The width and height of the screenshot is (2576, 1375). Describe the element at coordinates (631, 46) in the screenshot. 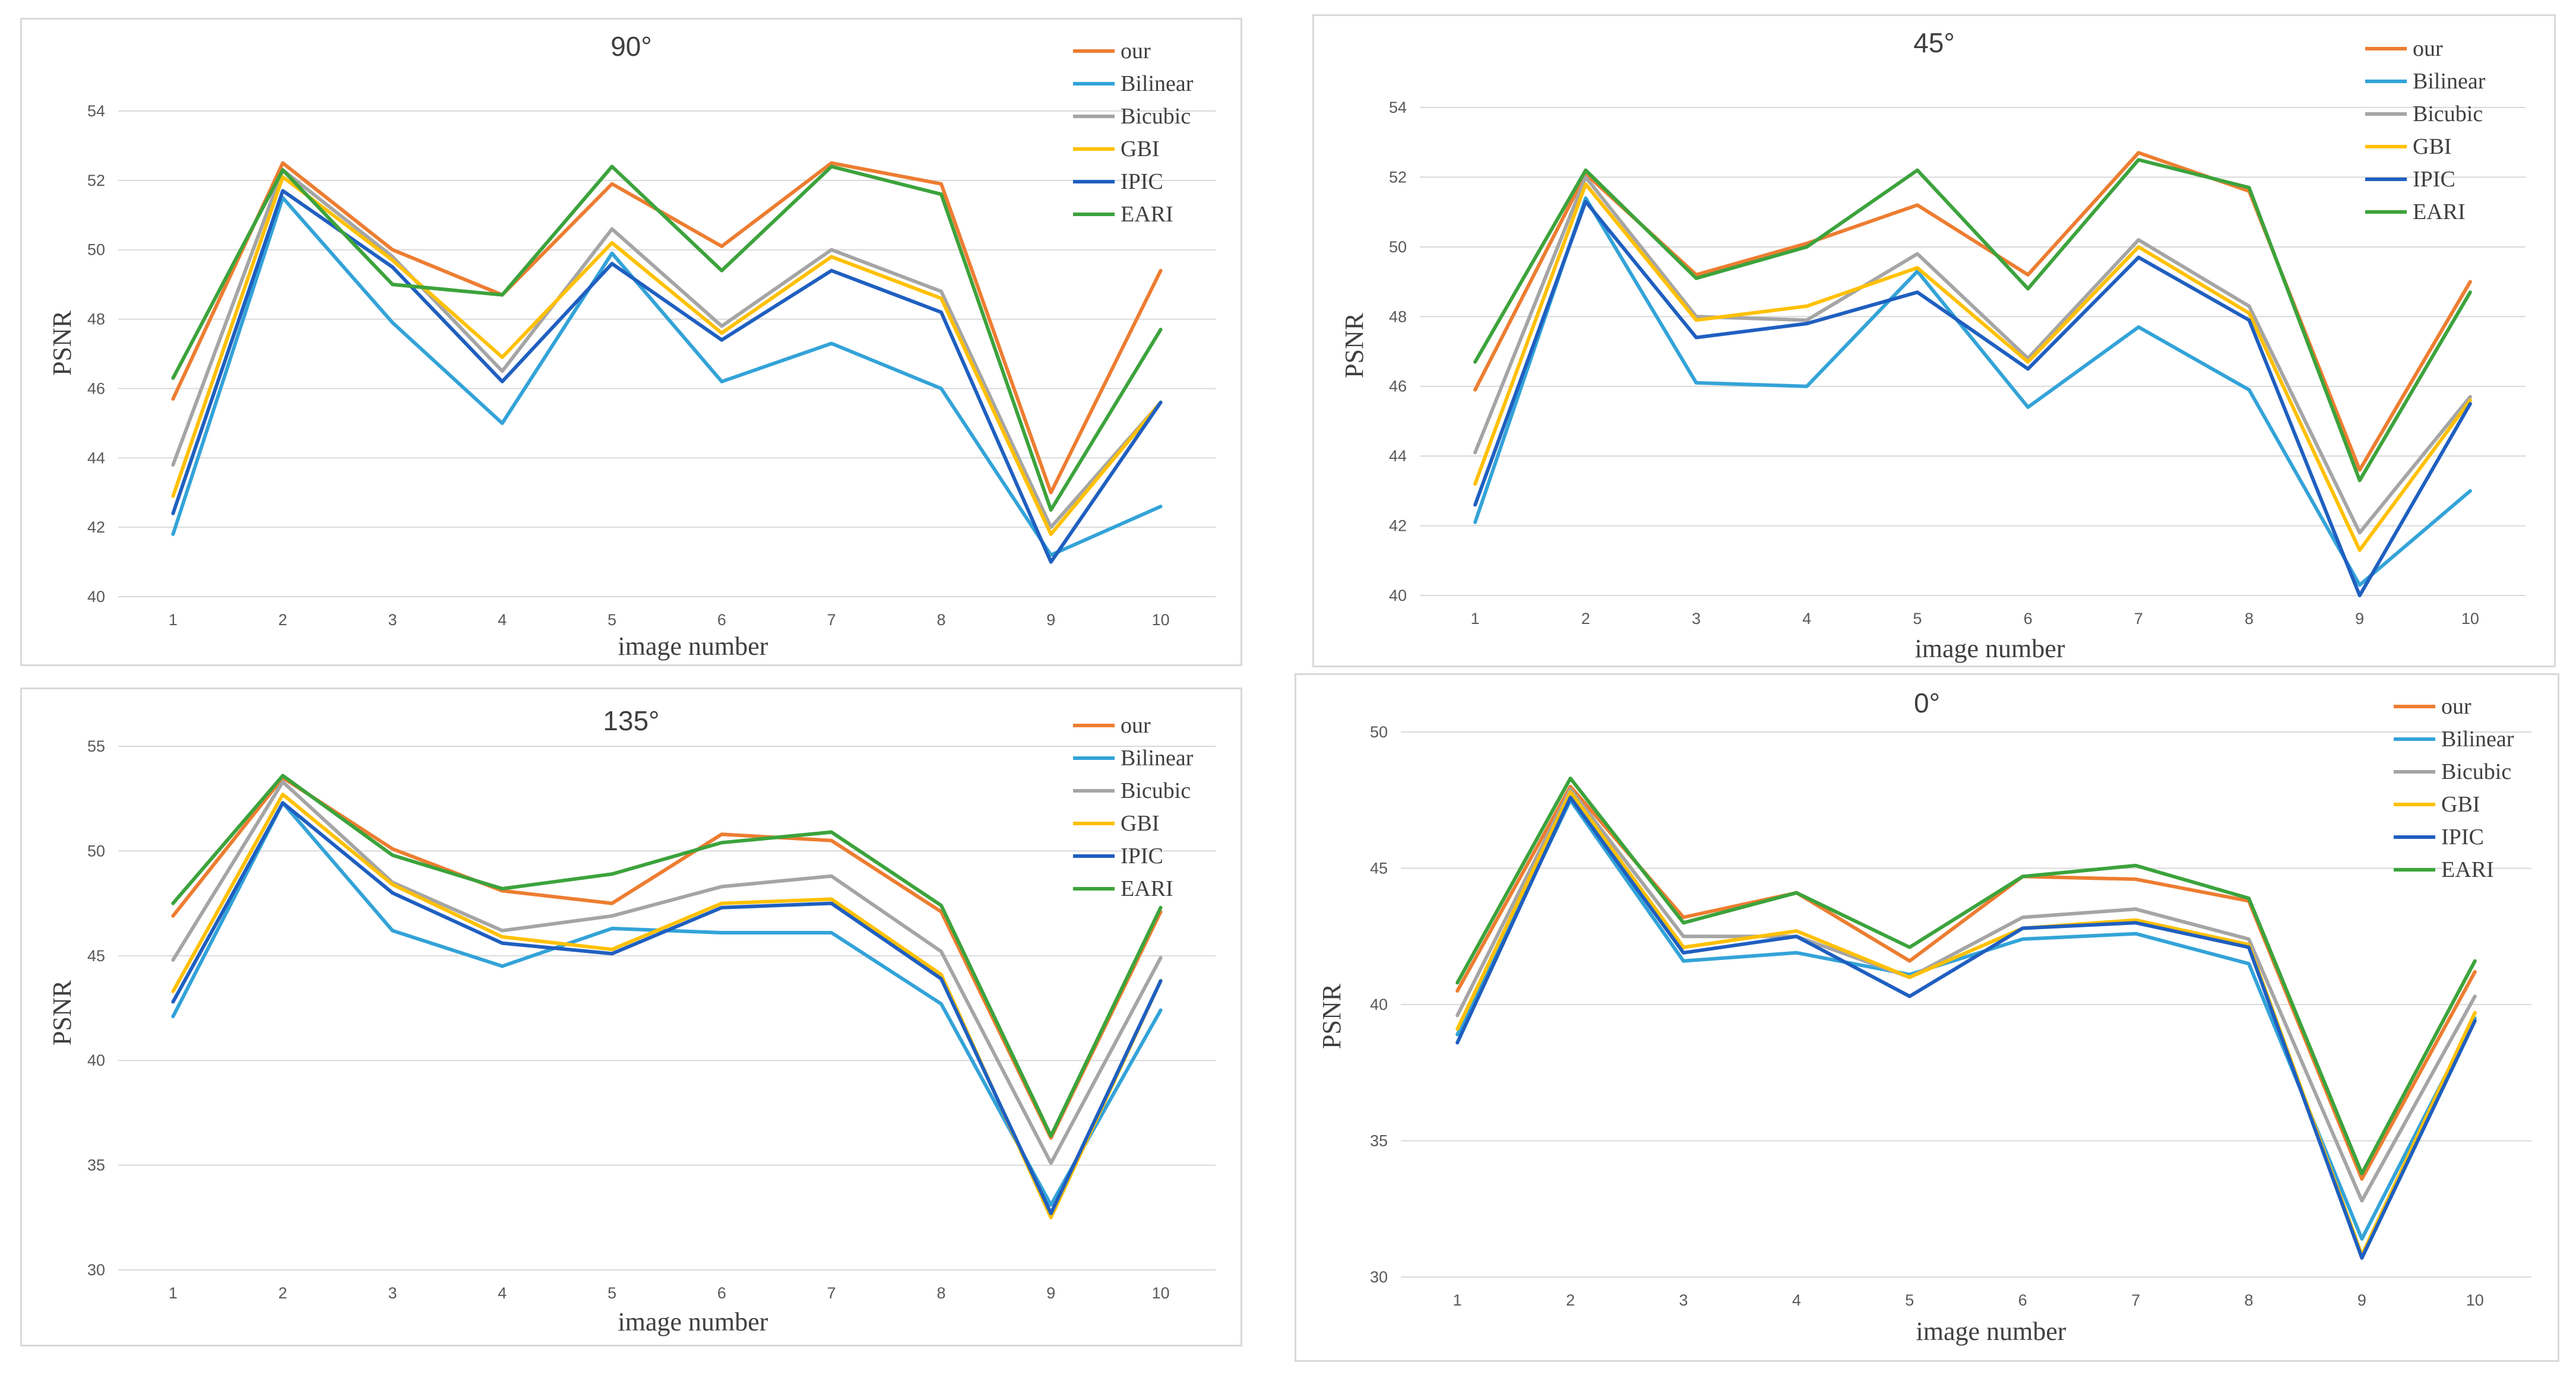

I see `chart-title: 90°` at that location.